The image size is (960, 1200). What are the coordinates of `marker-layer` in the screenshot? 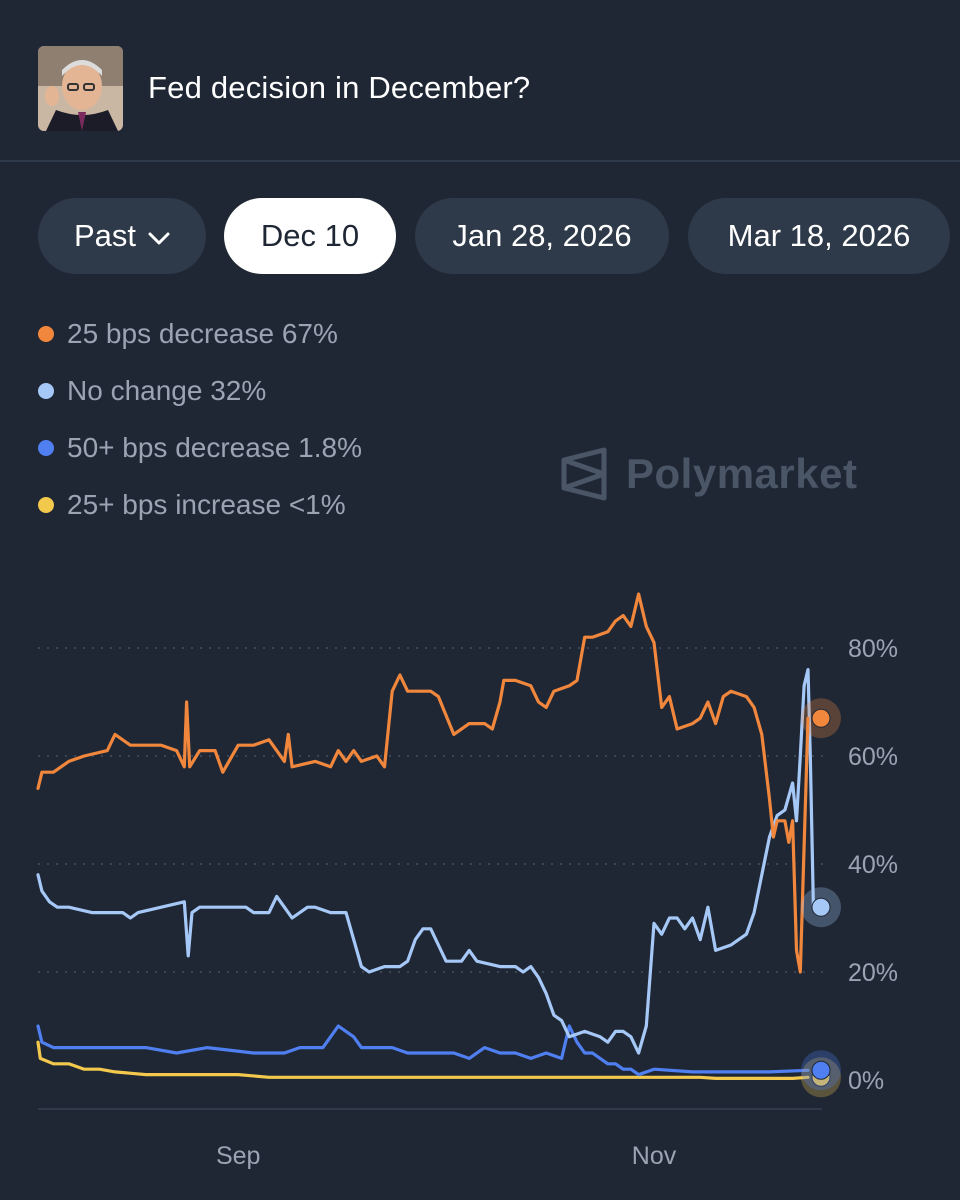 It's located at (821, 898).